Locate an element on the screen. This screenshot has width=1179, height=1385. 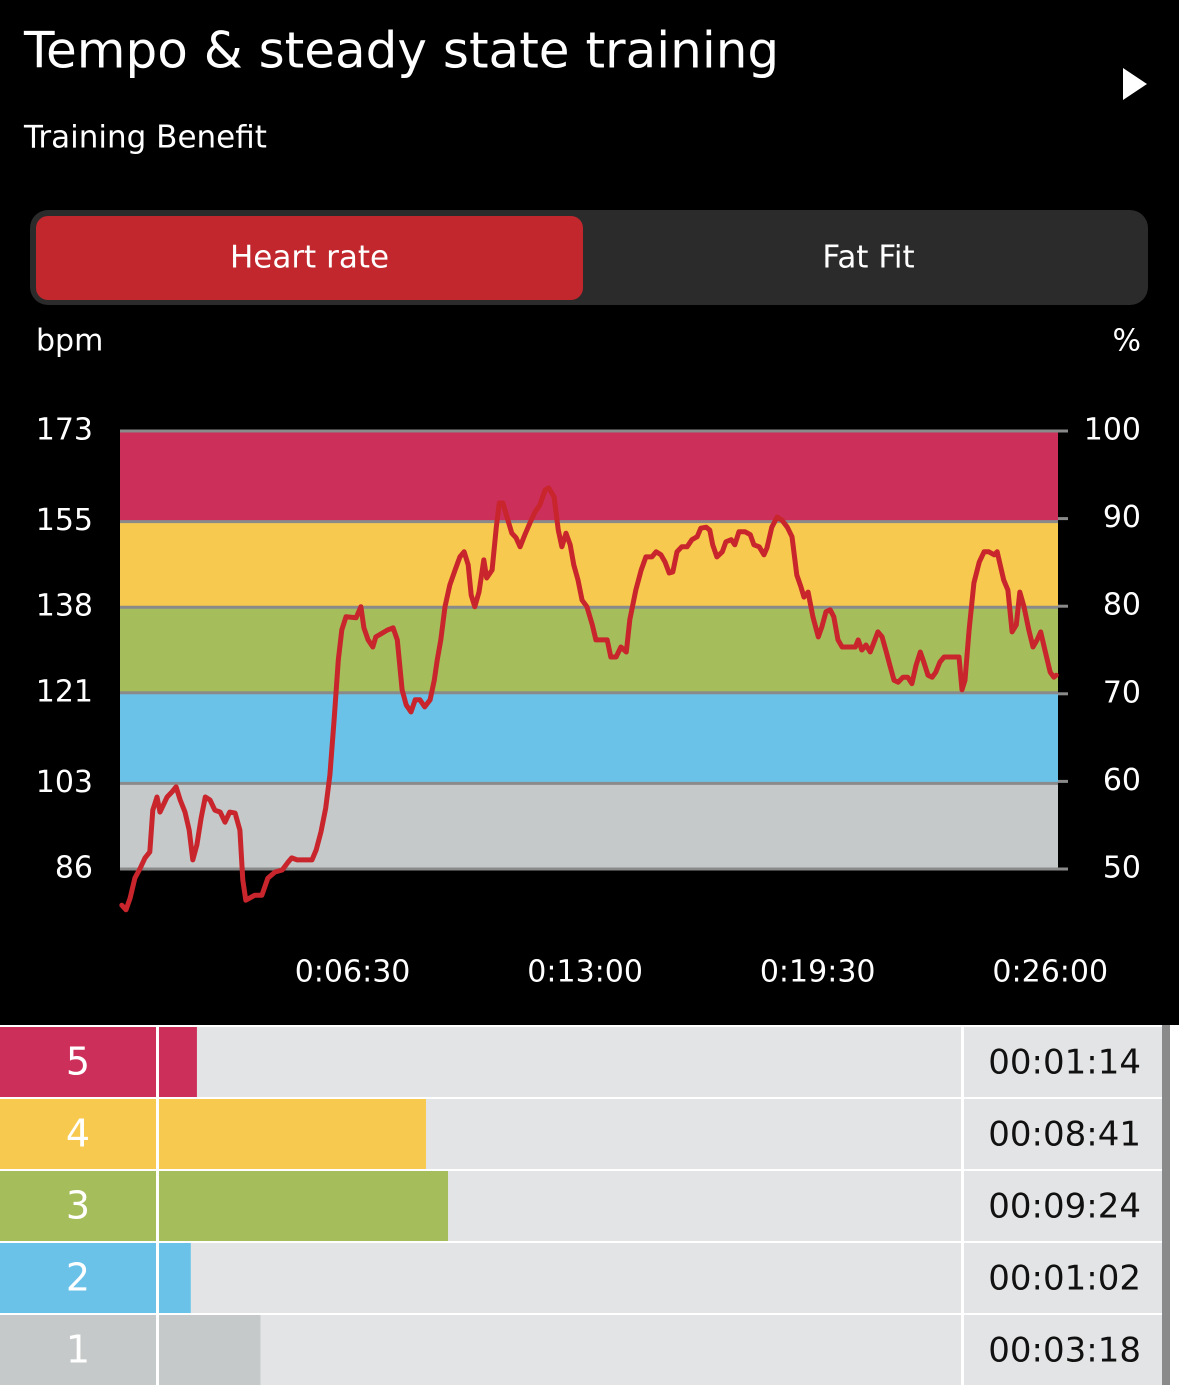
y2-tick-label: 80 is located at coordinates (1122, 605).